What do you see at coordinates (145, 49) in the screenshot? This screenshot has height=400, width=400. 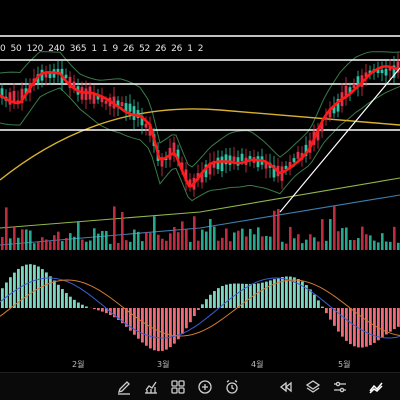 I see `ma-period-9: 52` at bounding box center [145, 49].